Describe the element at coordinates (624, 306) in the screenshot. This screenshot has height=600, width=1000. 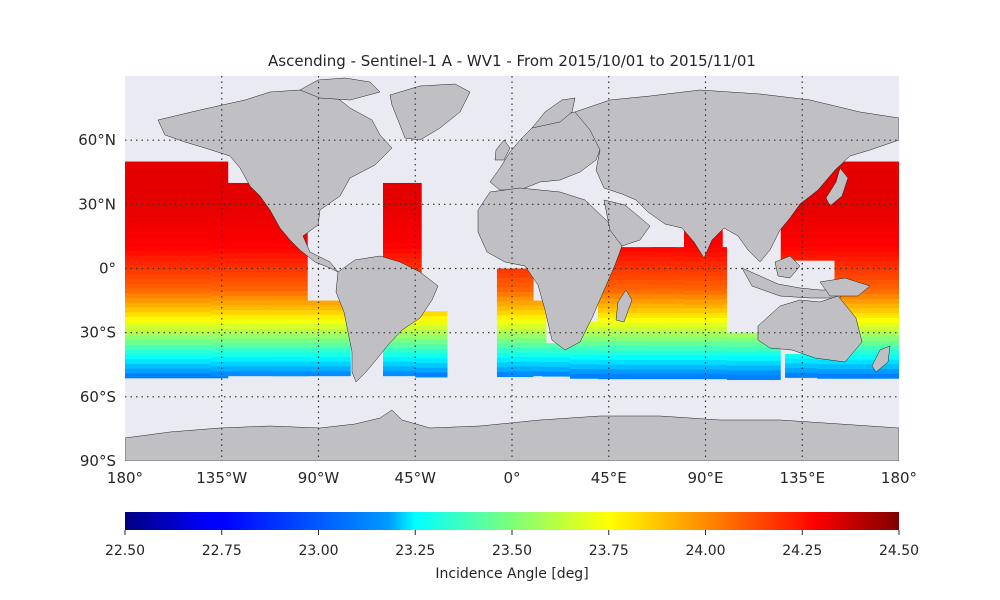
I see `madagascar` at that location.